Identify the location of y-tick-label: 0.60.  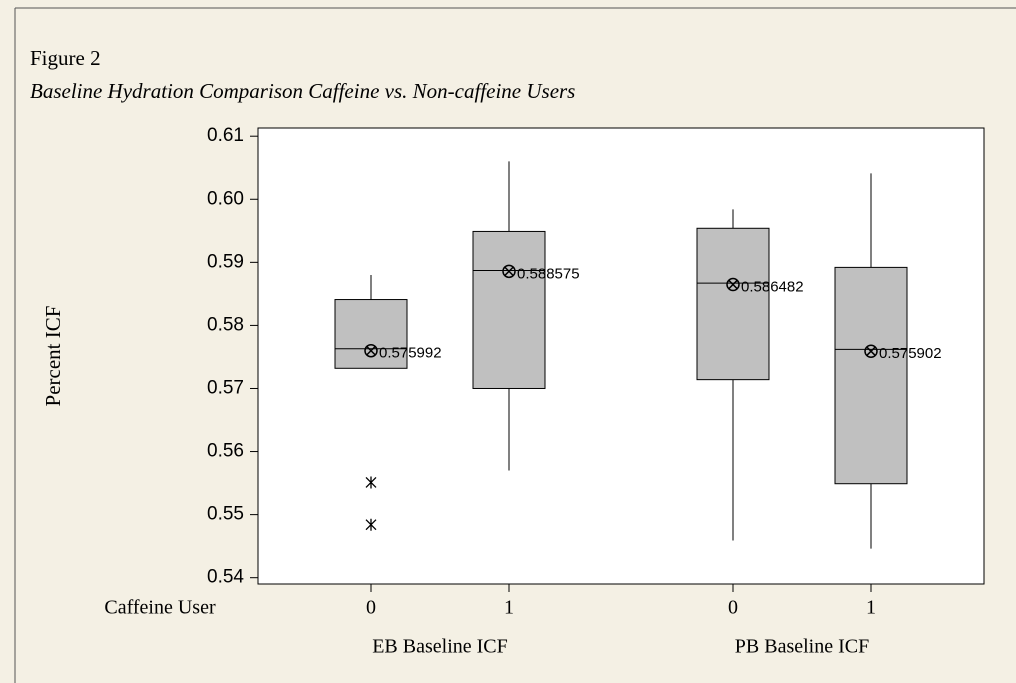
(225, 198).